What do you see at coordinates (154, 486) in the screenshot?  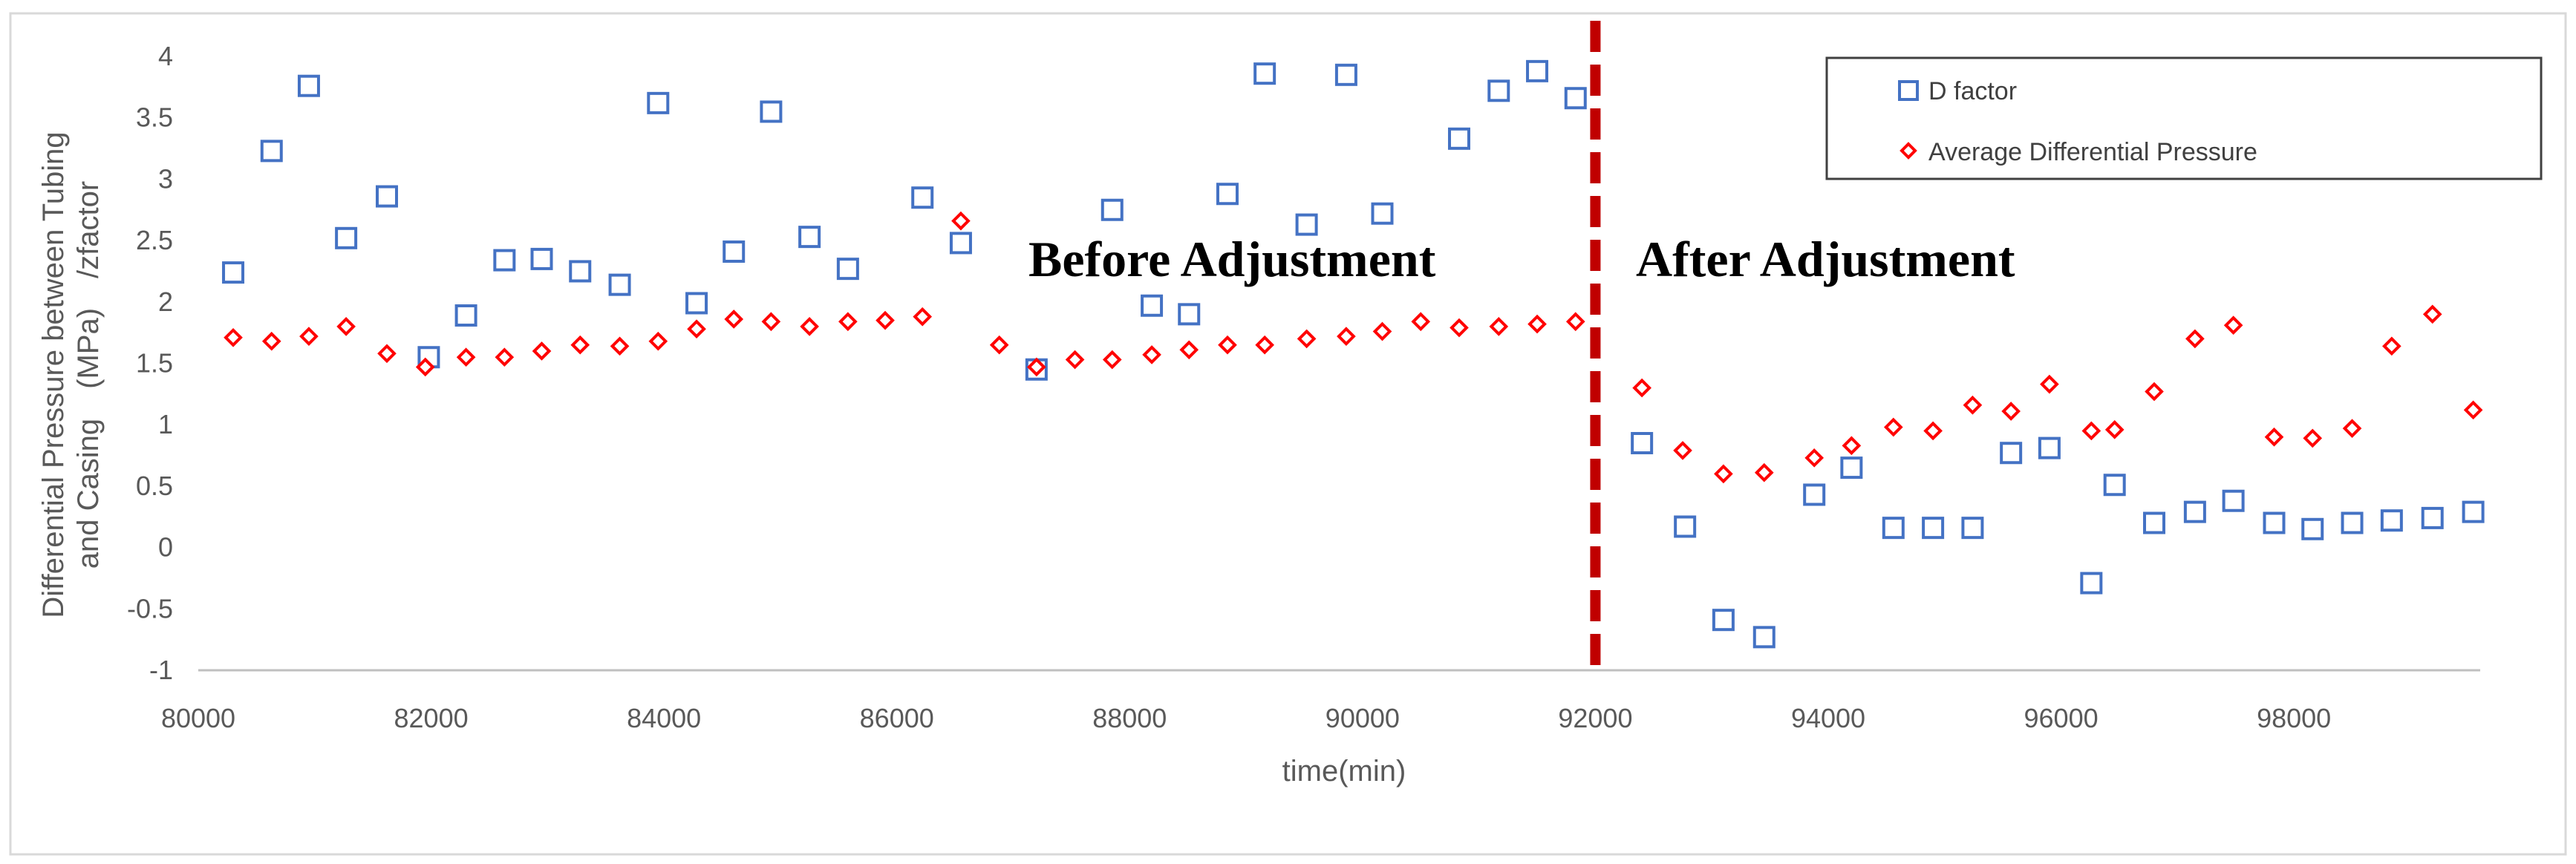 I see `y-tick-label: 0.5` at bounding box center [154, 486].